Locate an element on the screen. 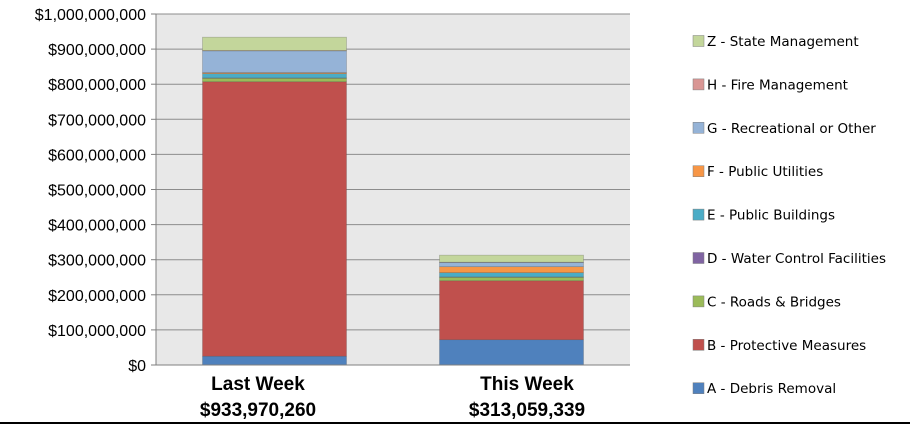  legend-label: B - Protective Measures is located at coordinates (786, 346).